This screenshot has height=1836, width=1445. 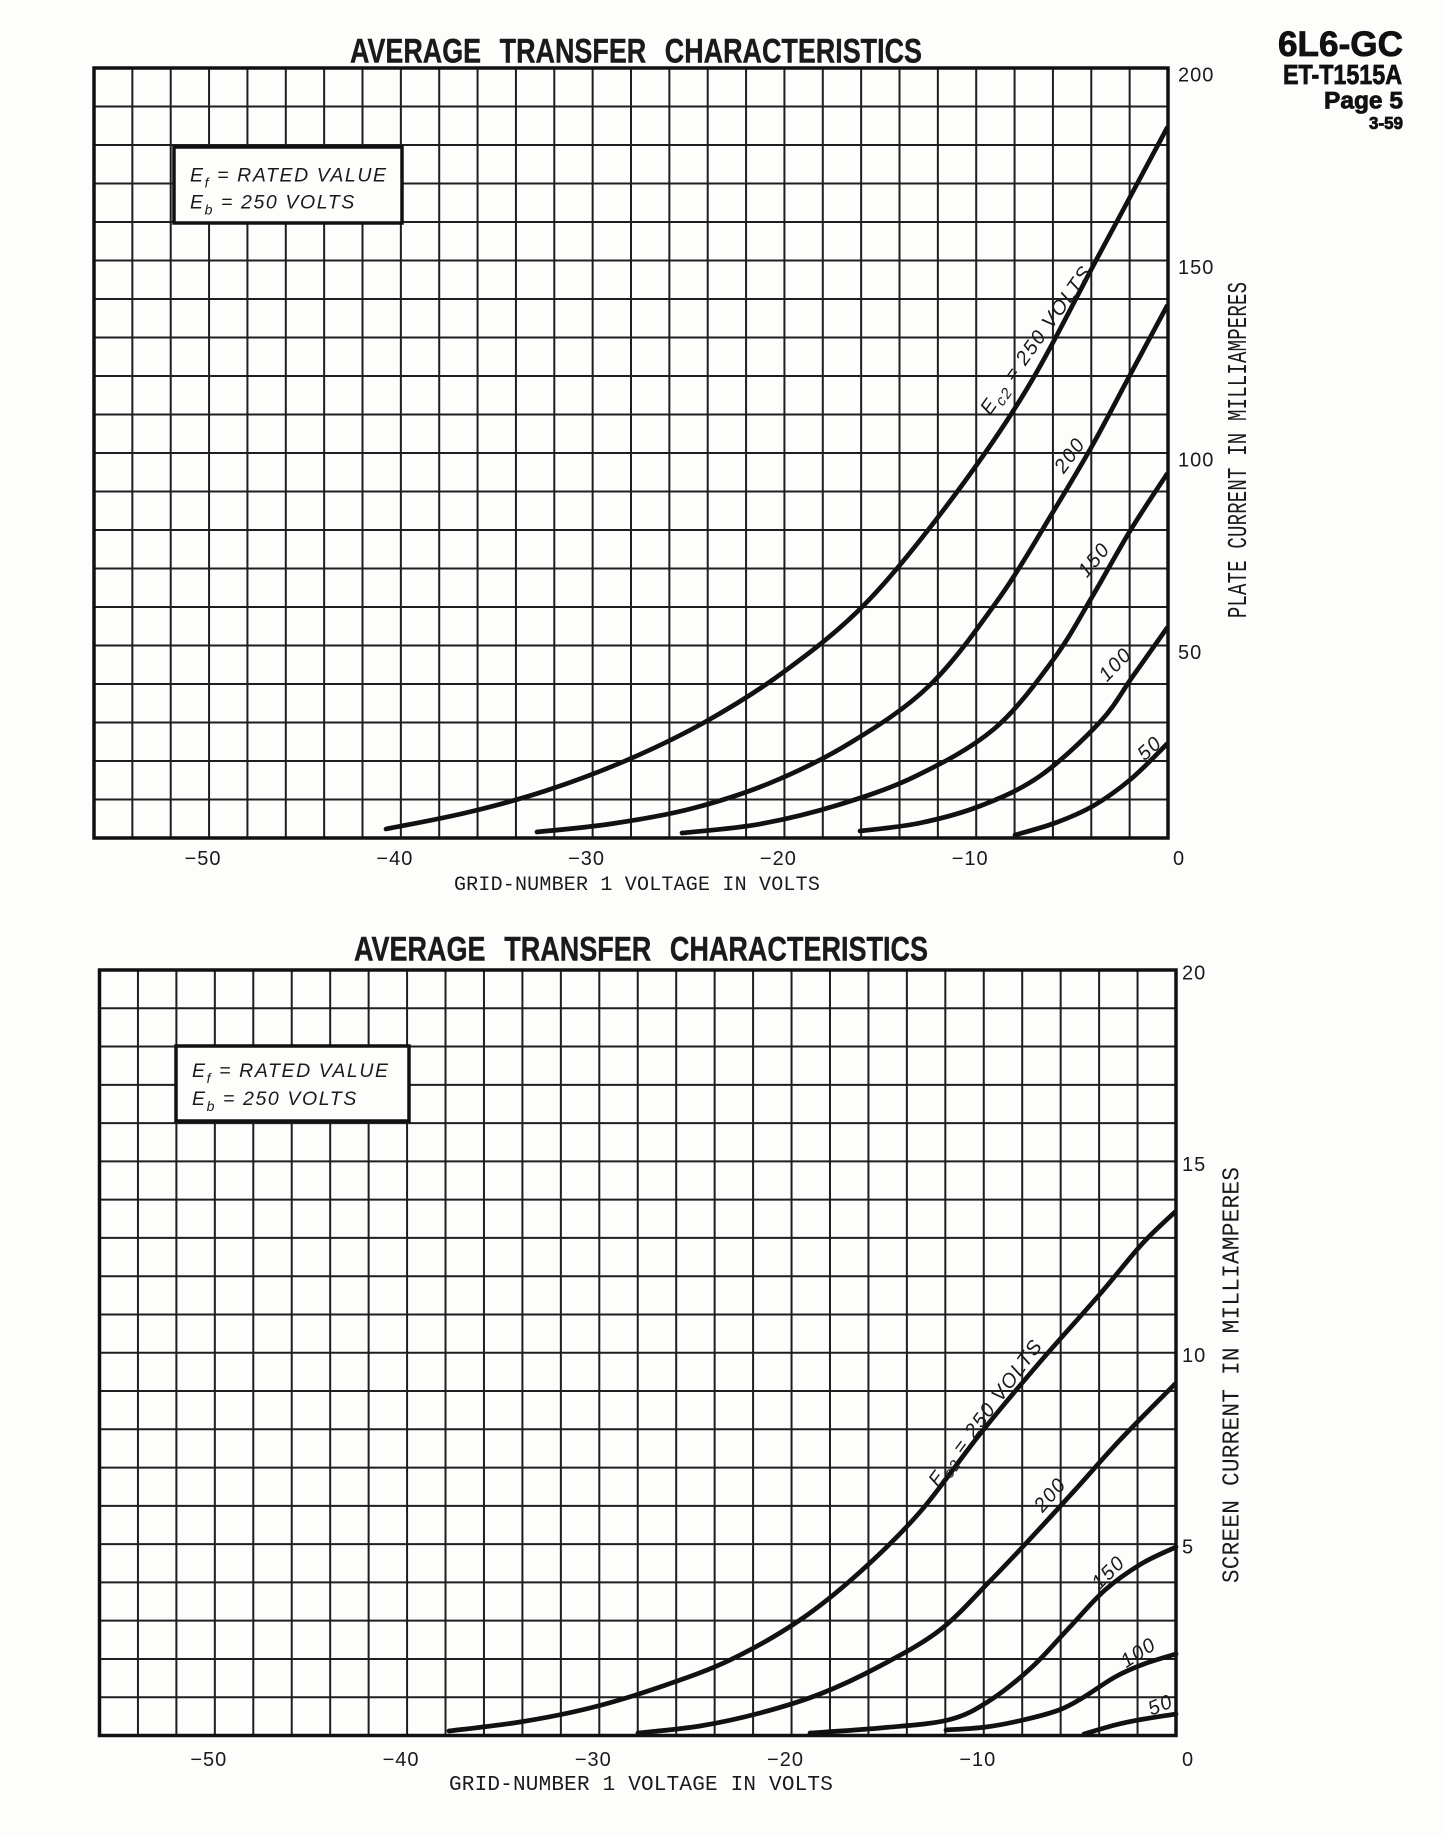 I want to click on svg-text: Page 5, so click(x=1363, y=101).